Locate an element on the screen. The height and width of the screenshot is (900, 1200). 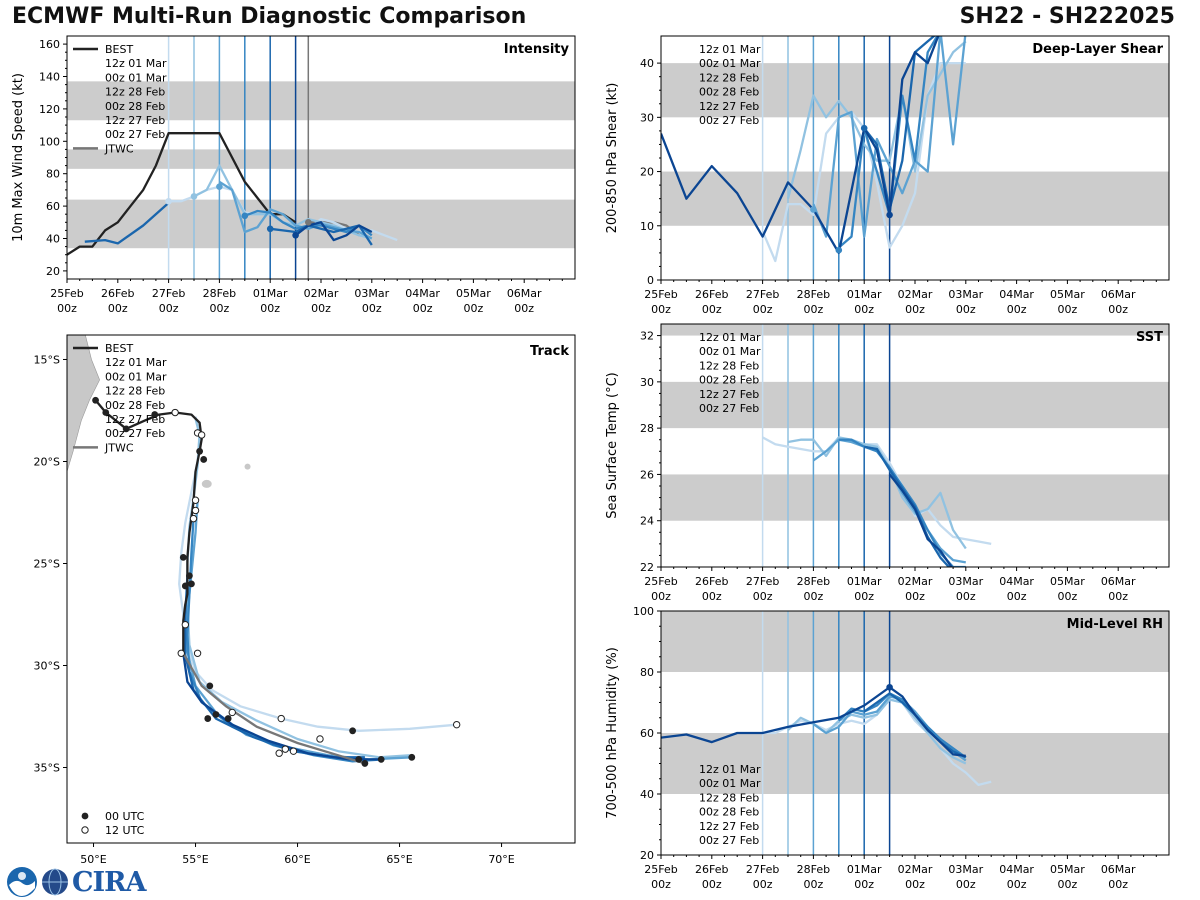
series-line-00z-28-feb is located at coordinates (889, 137).